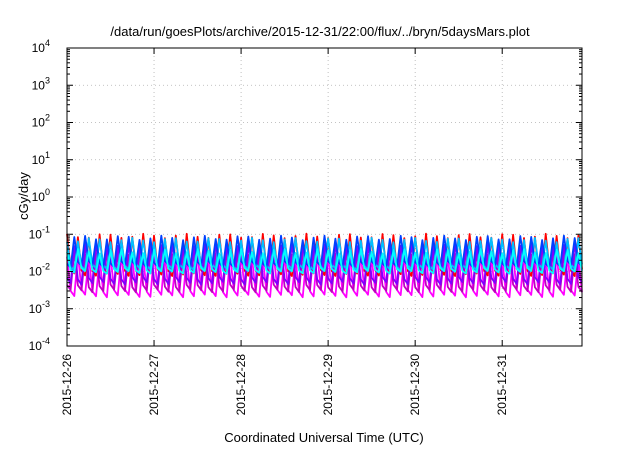  I want to click on y-axis-label: cGy/day, so click(23, 196).